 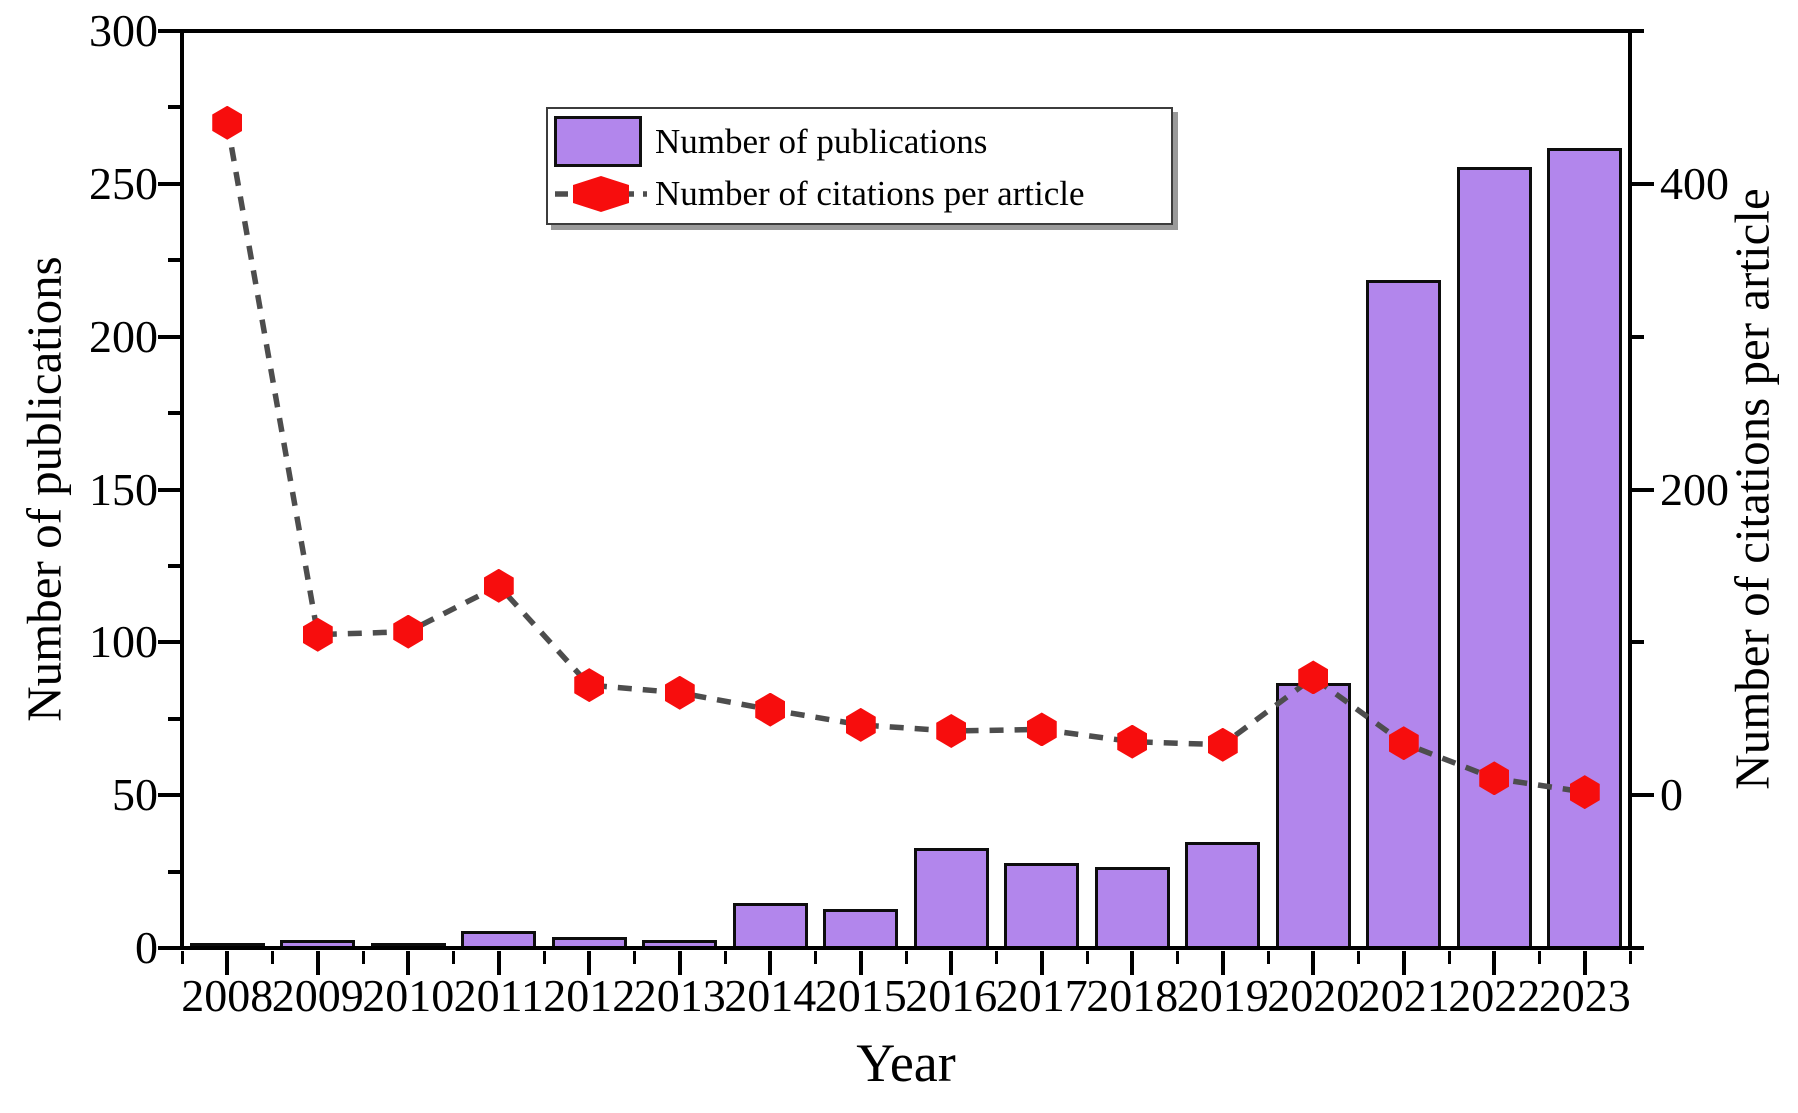 I want to click on bar-2008, so click(x=227, y=946).